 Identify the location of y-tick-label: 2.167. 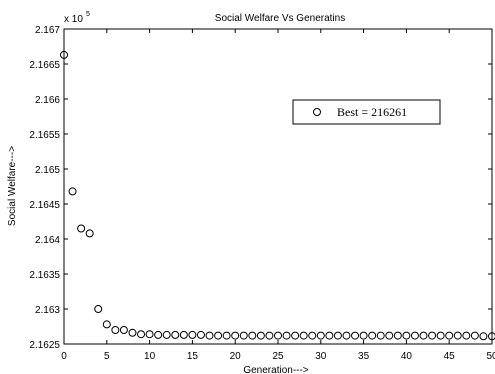
(47, 30).